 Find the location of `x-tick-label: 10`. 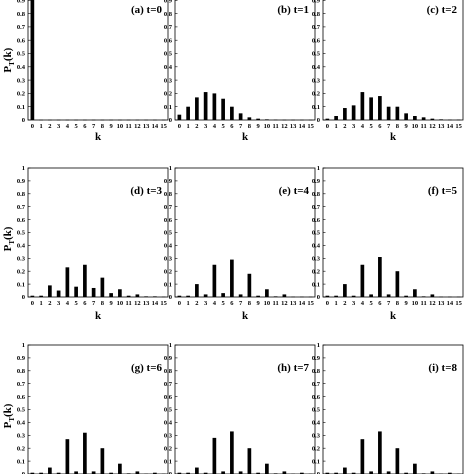

x-tick-label: 10 is located at coordinates (267, 303).